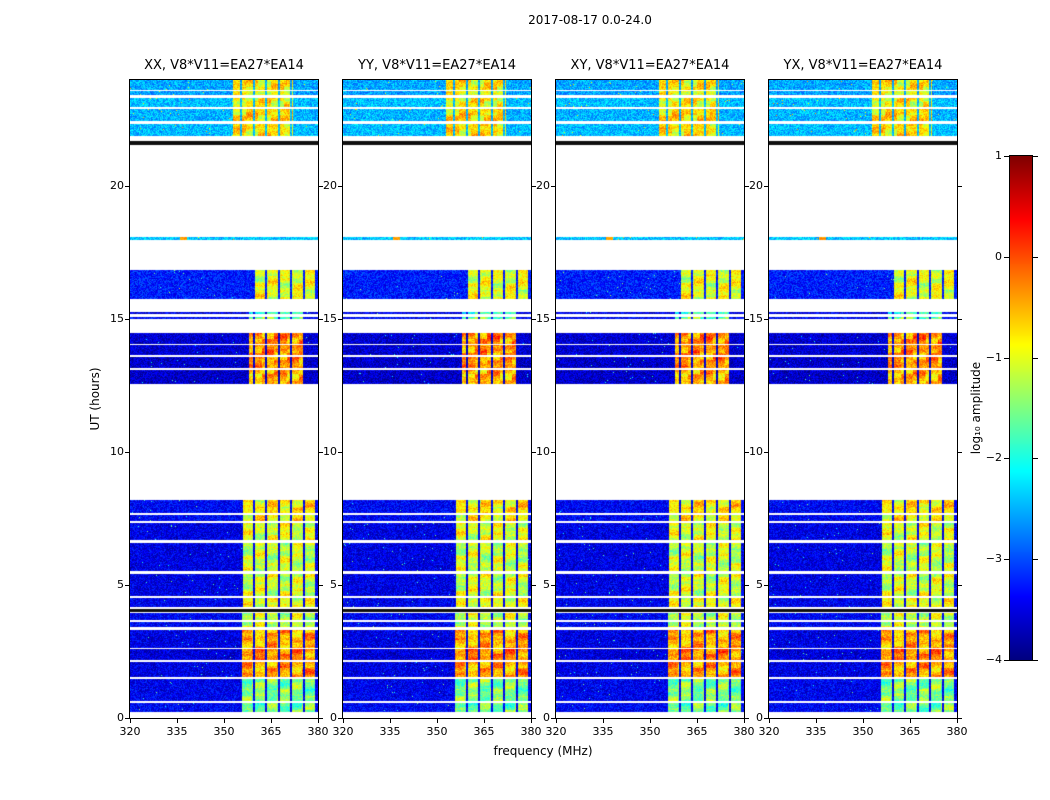  Describe the element at coordinates (993, 659) in the screenshot. I see `colorbar-tick-label: −4` at that location.